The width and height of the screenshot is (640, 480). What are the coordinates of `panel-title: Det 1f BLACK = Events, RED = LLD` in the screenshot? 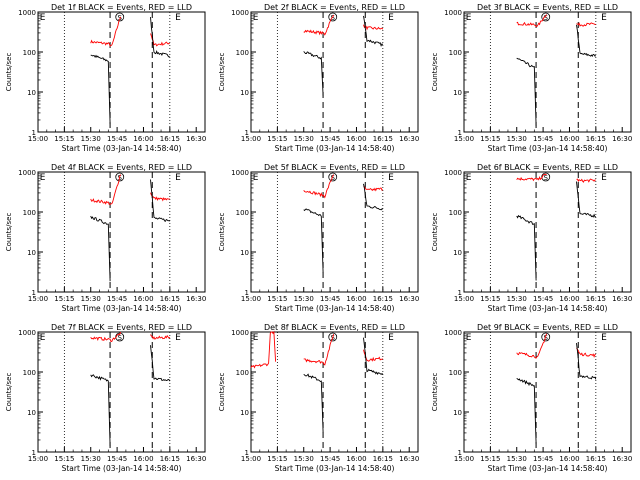 It's located at (121, 7).